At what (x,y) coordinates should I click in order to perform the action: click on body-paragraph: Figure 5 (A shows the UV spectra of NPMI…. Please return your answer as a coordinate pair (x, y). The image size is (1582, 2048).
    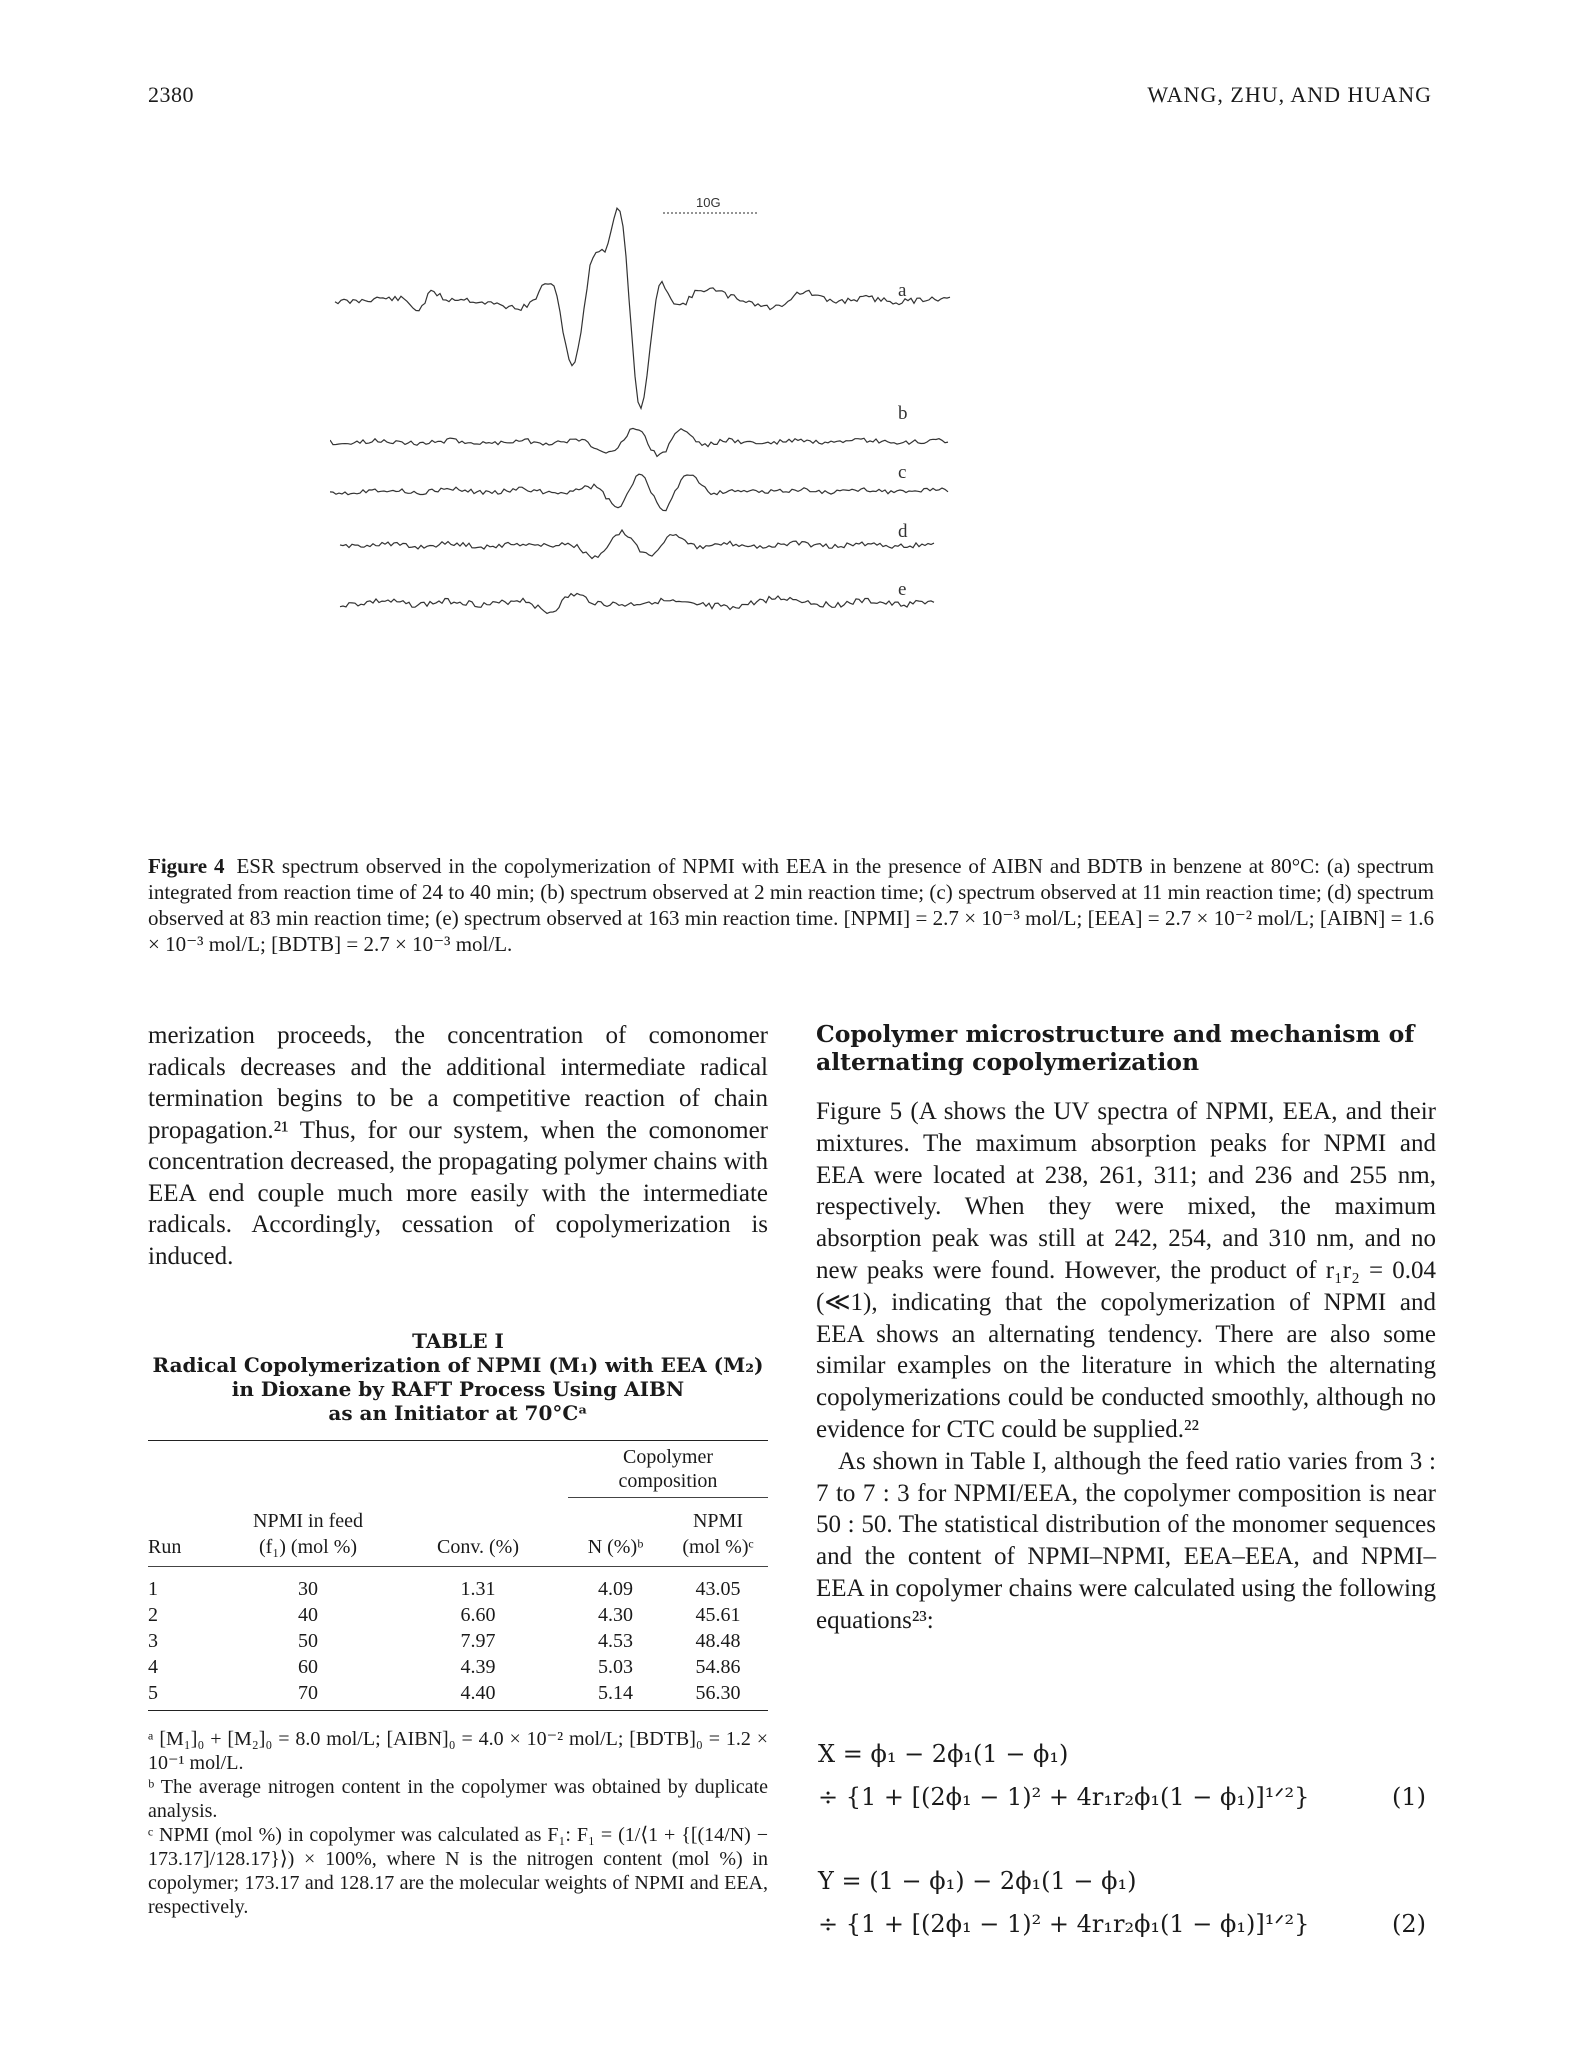
    Looking at the image, I should click on (1126, 1270).